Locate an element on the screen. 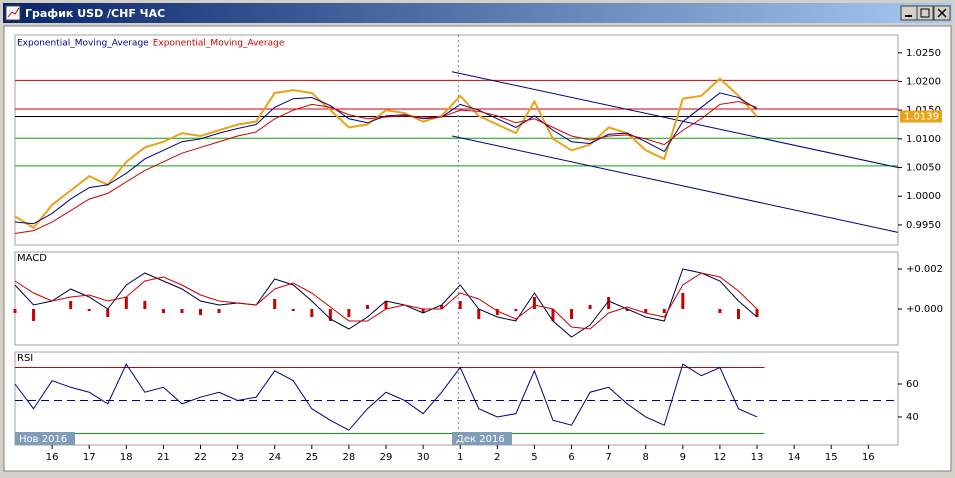 Image resolution: width=955 pixels, height=478 pixels. window-title: График USD /CHF ЧАС is located at coordinates (95, 13).